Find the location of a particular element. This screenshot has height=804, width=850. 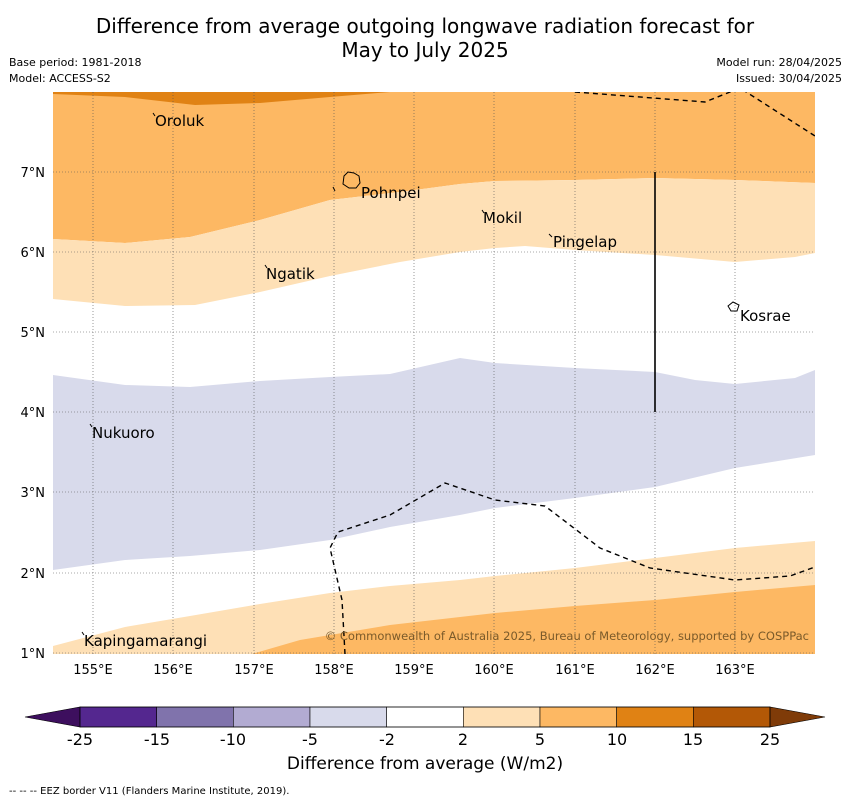

place-label-ngatik: Ngatik is located at coordinates (290, 274).